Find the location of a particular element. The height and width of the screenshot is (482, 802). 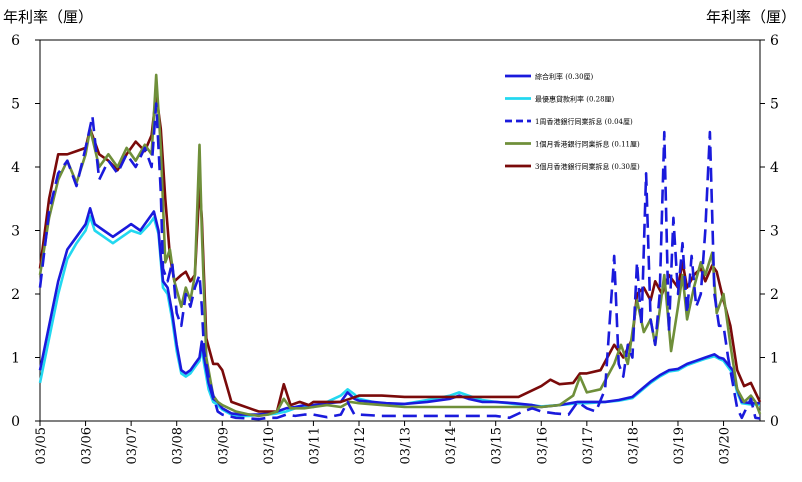

y-tick-label-left: 3 is located at coordinates (15, 232).